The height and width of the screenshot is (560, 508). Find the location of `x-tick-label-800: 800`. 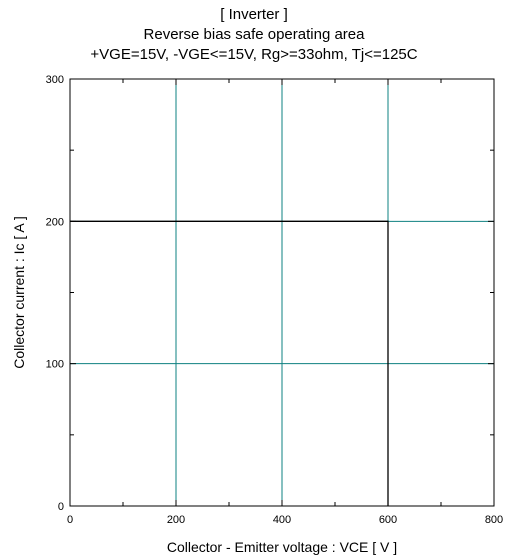

x-tick-label-800: 800 is located at coordinates (494, 520).